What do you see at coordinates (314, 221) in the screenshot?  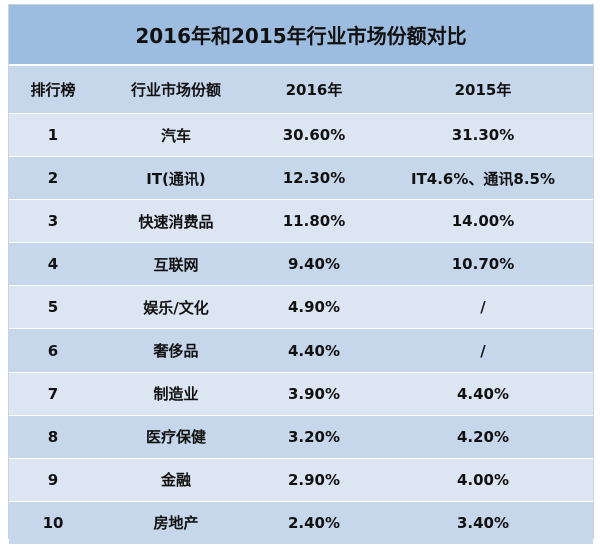 I see `share-2016-cell: 11.80%` at bounding box center [314, 221].